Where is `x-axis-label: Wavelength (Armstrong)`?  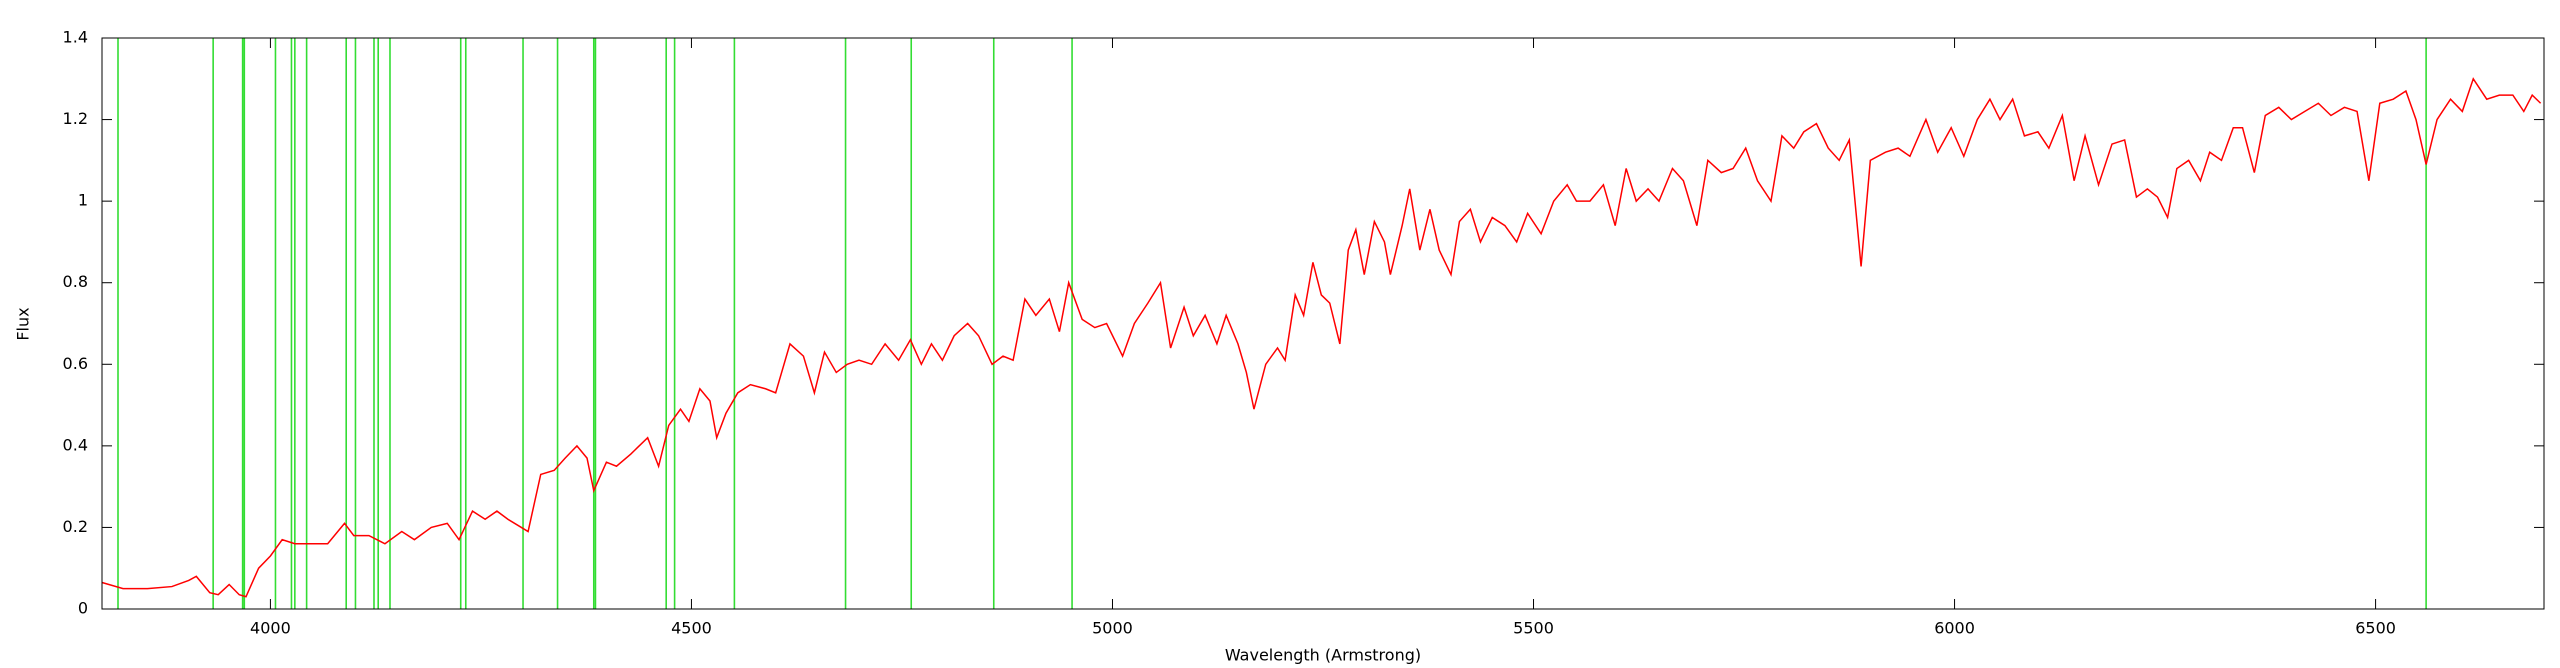
x-axis-label: Wavelength (Armstrong) is located at coordinates (1323, 655).